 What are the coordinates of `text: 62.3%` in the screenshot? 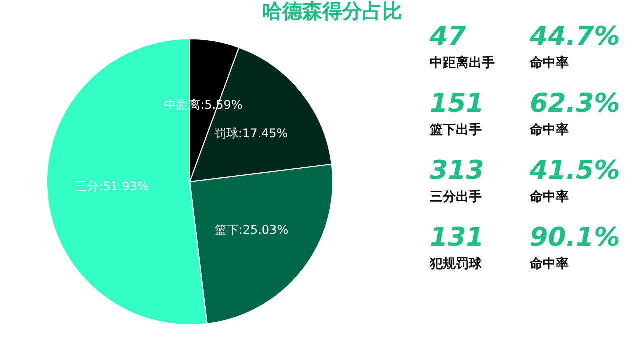 It's located at (575, 104).